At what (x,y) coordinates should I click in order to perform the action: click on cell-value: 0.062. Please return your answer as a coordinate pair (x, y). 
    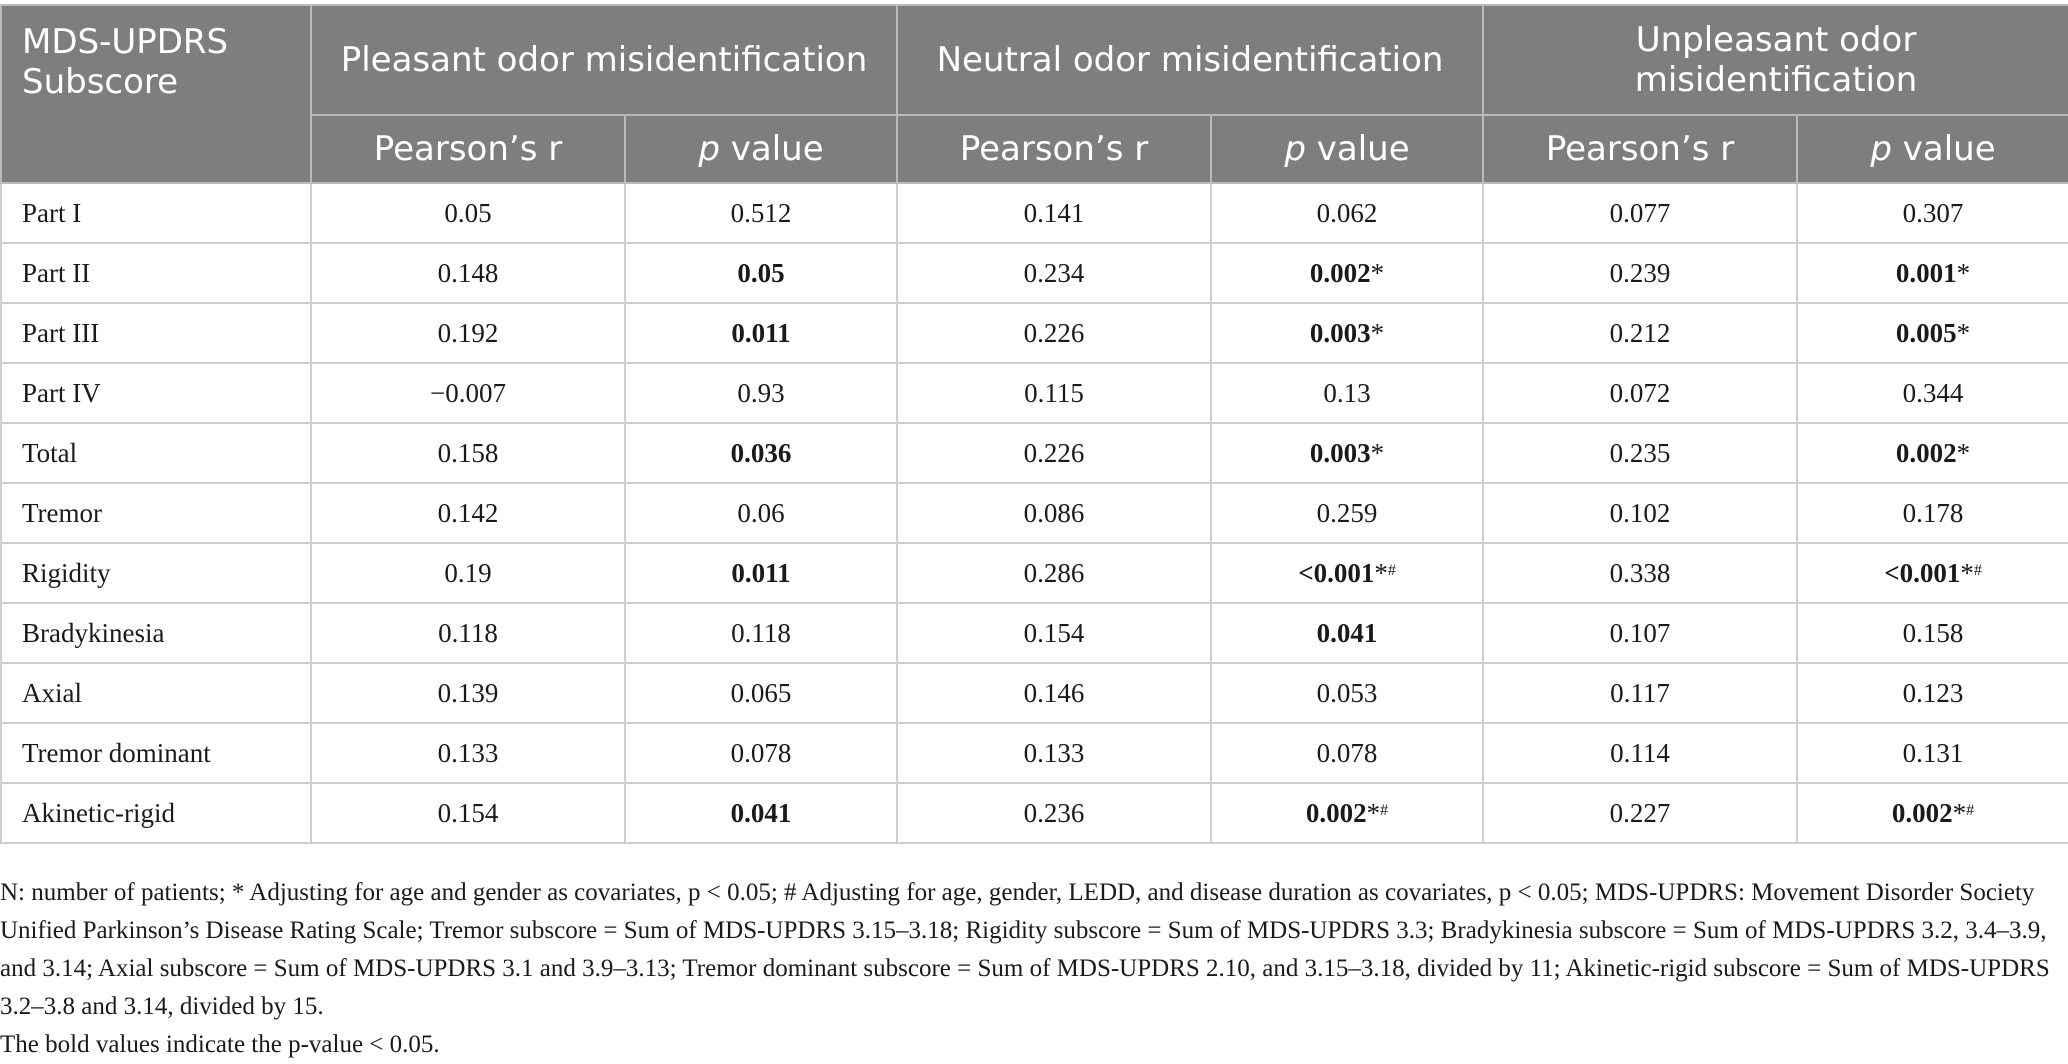
    Looking at the image, I should click on (1347, 212).